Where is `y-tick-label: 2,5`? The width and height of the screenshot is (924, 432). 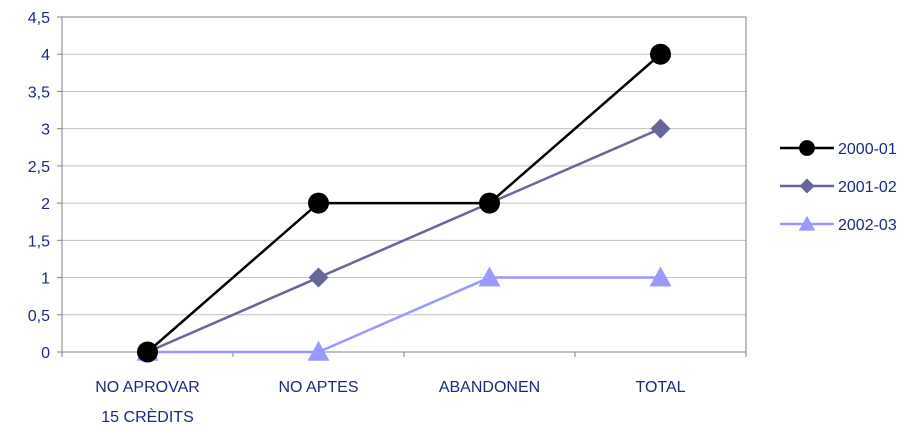 y-tick-label: 2,5 is located at coordinates (39, 167).